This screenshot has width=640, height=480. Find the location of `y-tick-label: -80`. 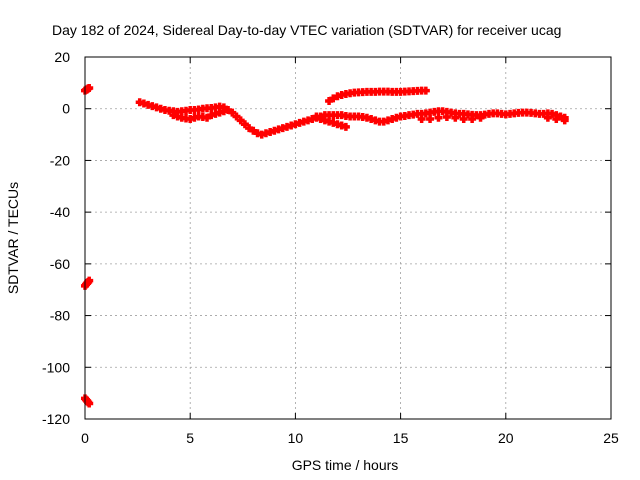

y-tick-label: -80 is located at coordinates (60, 316).